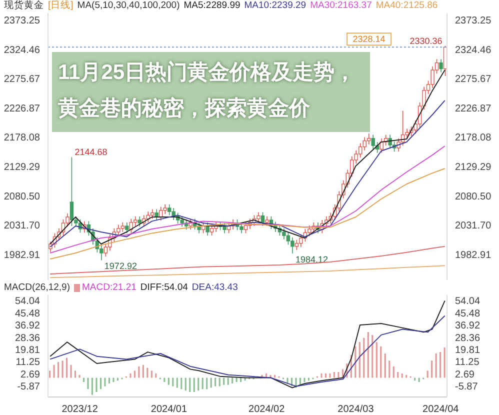  I want to click on chart-title: 现货黄金, so click(24, 6).